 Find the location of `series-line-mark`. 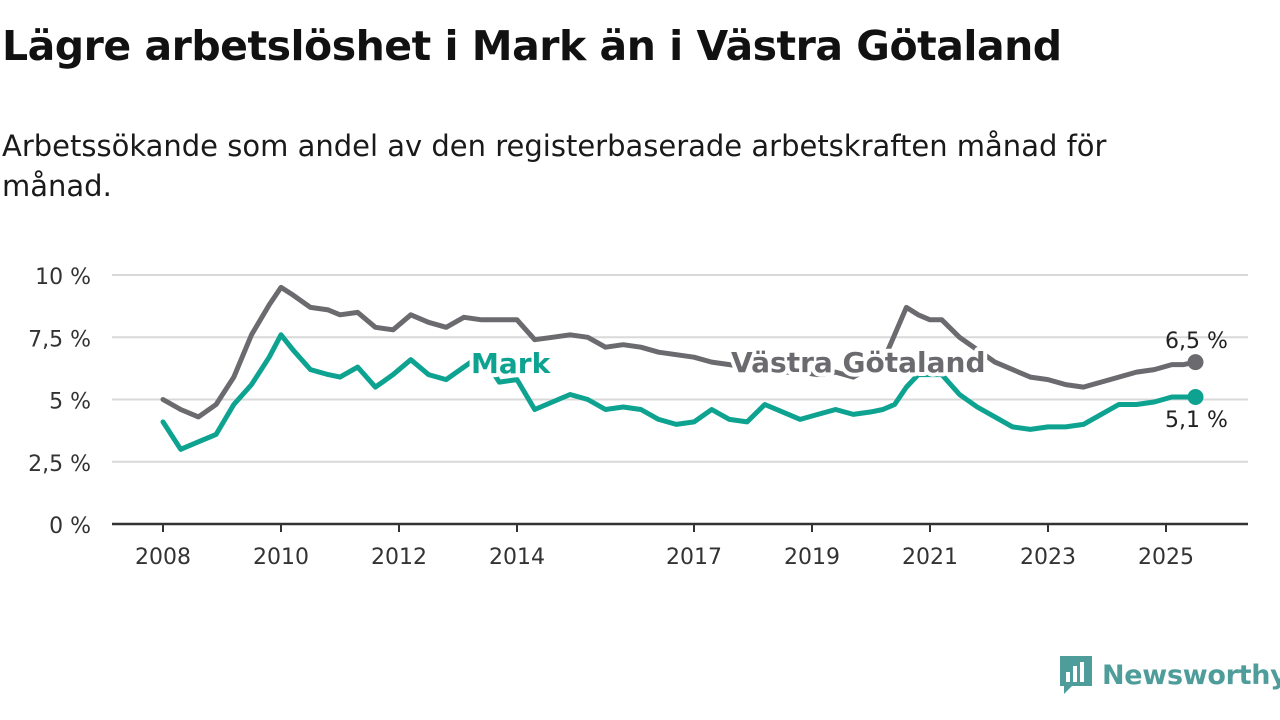

series-line-mark is located at coordinates (679, 392).